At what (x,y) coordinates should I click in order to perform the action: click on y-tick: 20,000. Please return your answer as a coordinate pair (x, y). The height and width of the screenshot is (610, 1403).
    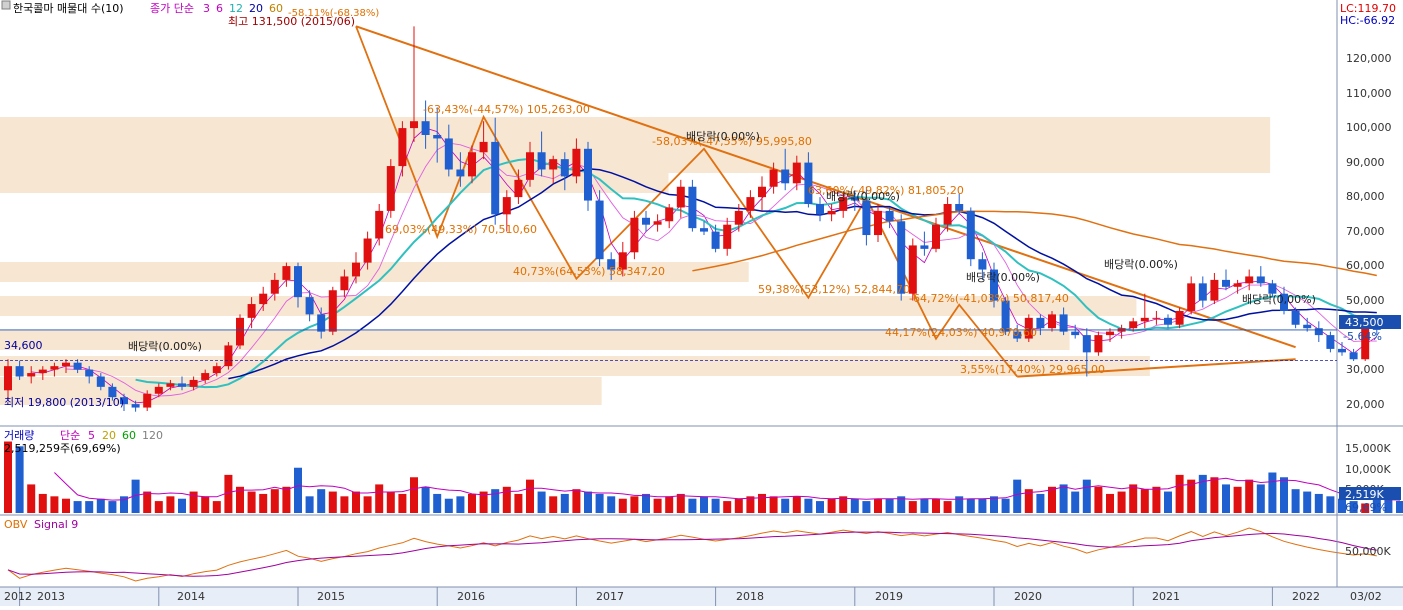
    Looking at the image, I should click on (1365, 404).